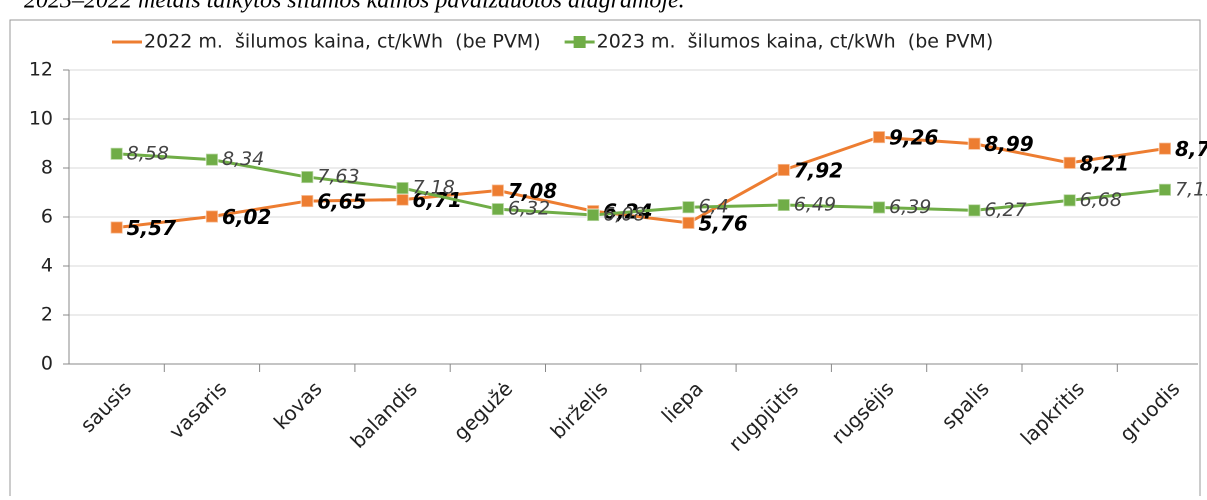 The height and width of the screenshot is (500, 1207). I want to click on data-label: 5,76, so click(722, 223).